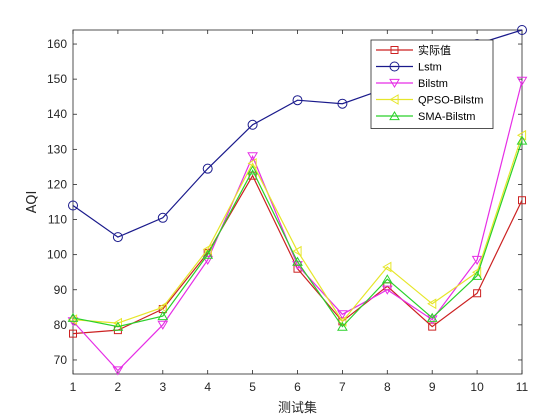  What do you see at coordinates (32, 202) in the screenshot?
I see `y-axis-label: AQI` at bounding box center [32, 202].